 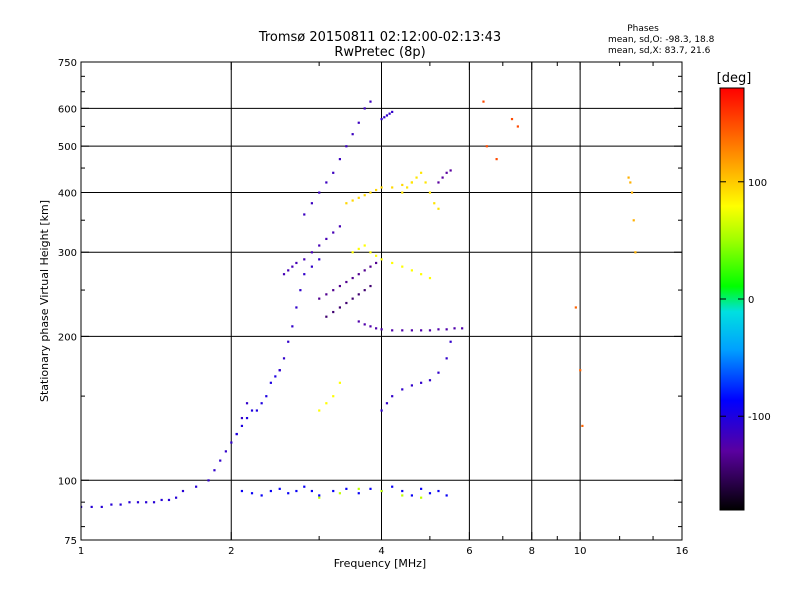 I want to click on x-tick-label: 4, so click(x=381, y=551).